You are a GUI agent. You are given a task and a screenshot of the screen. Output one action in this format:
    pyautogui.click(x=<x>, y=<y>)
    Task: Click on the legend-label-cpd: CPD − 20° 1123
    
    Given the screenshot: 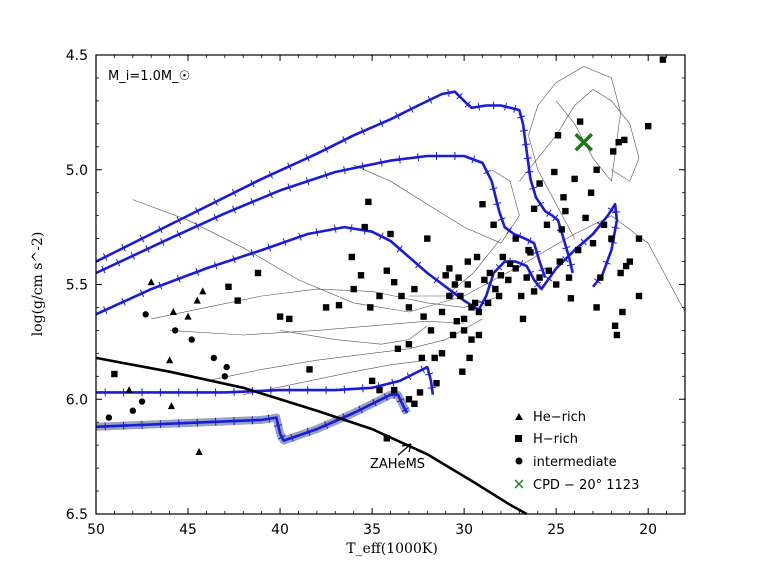 What is the action you would take?
    pyautogui.click(x=586, y=485)
    